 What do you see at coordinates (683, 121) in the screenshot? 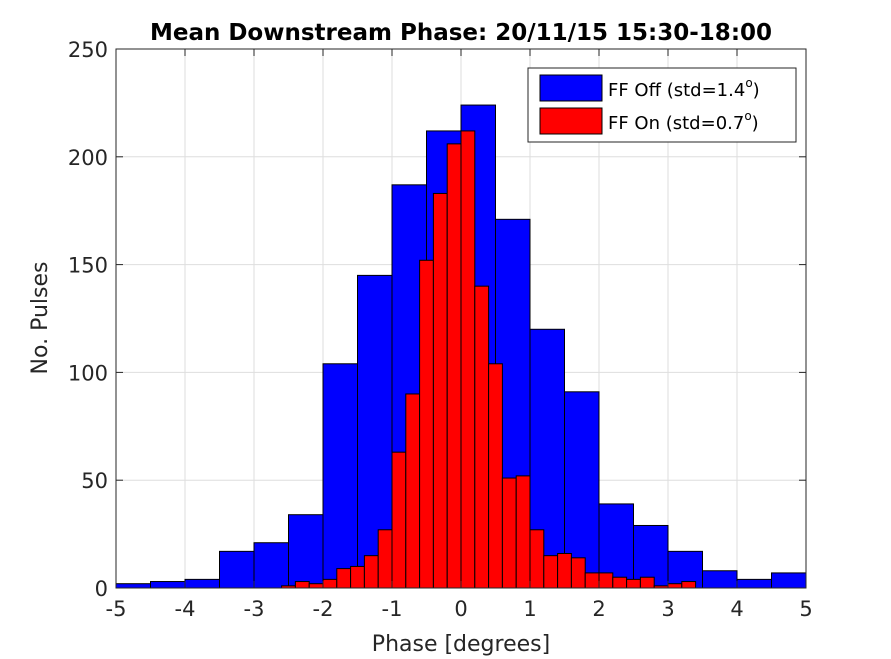
I see `legend-entry: FF On (std=0.7o)` at bounding box center [683, 121].